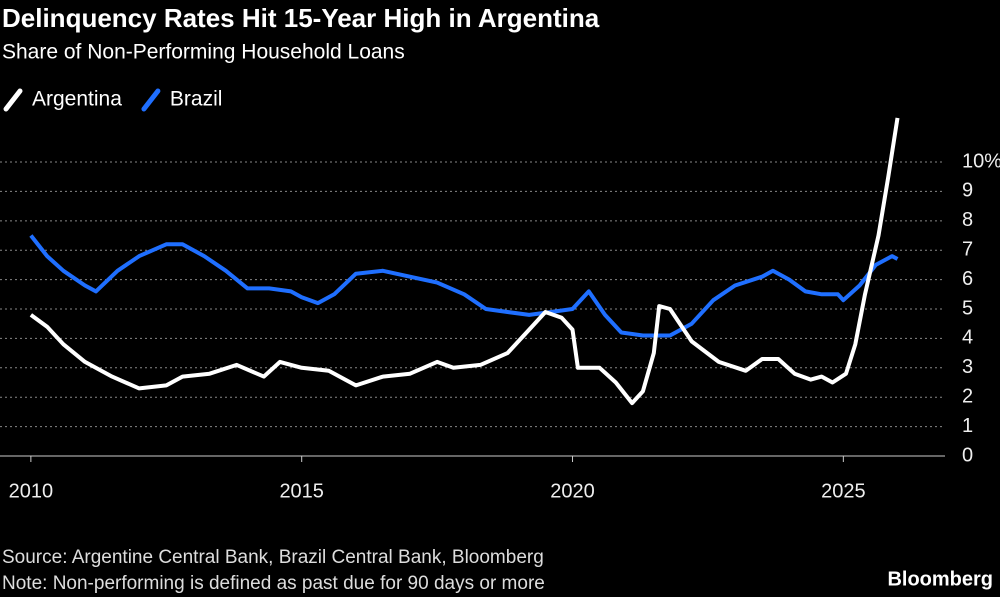  Describe the element at coordinates (572, 491) in the screenshot. I see `x-tick-label: 2020` at that location.